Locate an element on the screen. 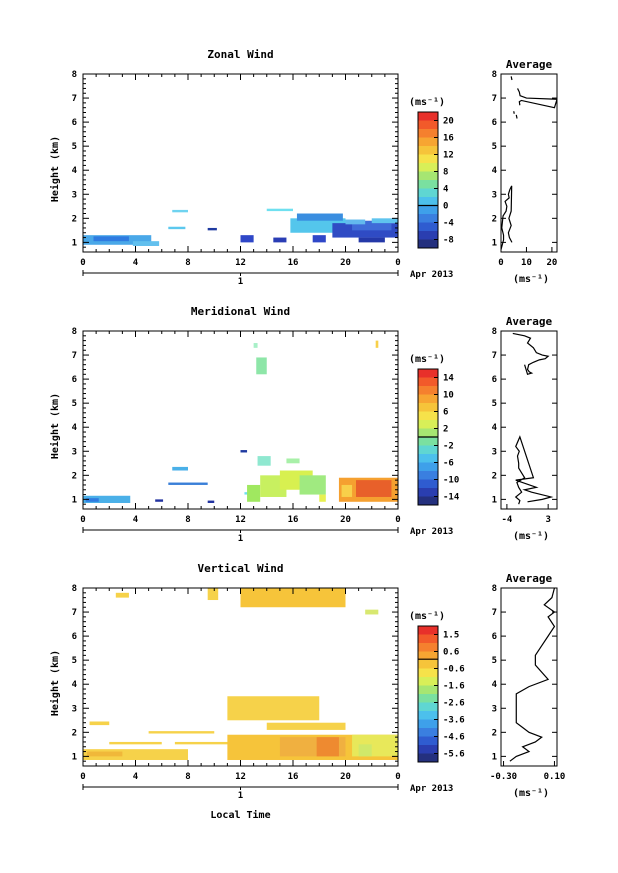 The height and width of the screenshot is (873, 618). colorbar-tick-label: 1.5 is located at coordinates (451, 636).